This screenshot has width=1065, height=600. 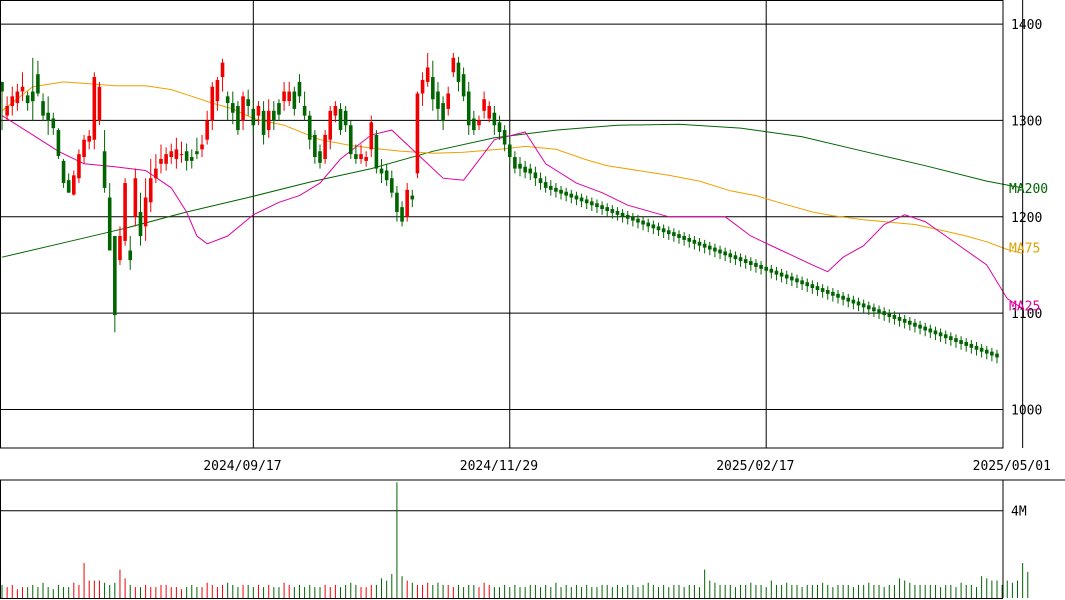 What do you see at coordinates (1024, 306) in the screenshot?
I see `ma-label-ma25: MA25` at bounding box center [1024, 306].